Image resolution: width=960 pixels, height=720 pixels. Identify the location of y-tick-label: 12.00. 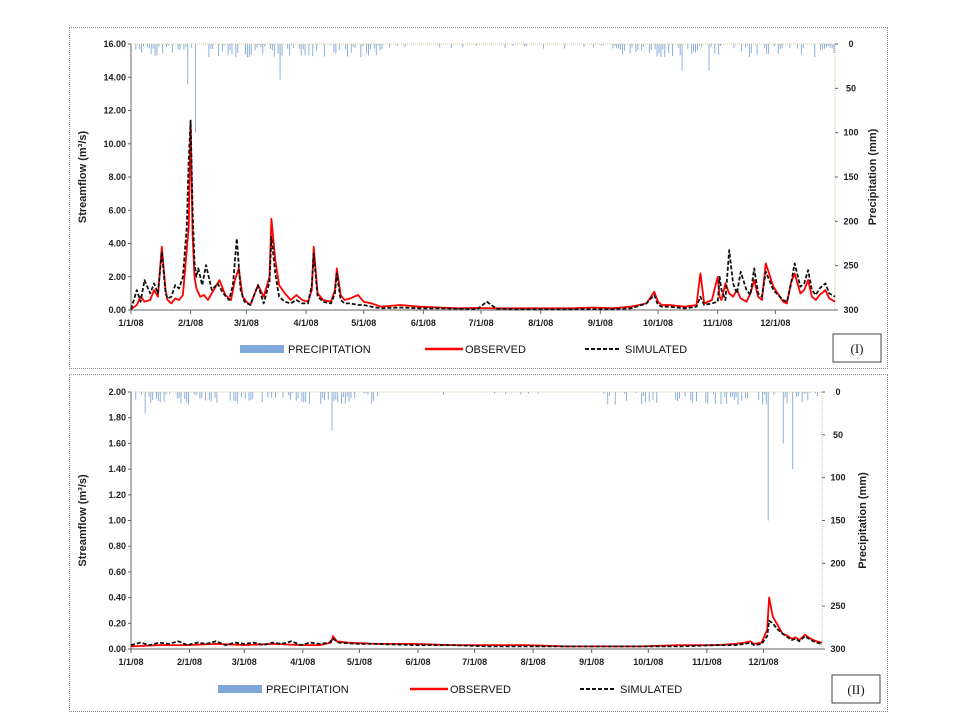
(114, 111).